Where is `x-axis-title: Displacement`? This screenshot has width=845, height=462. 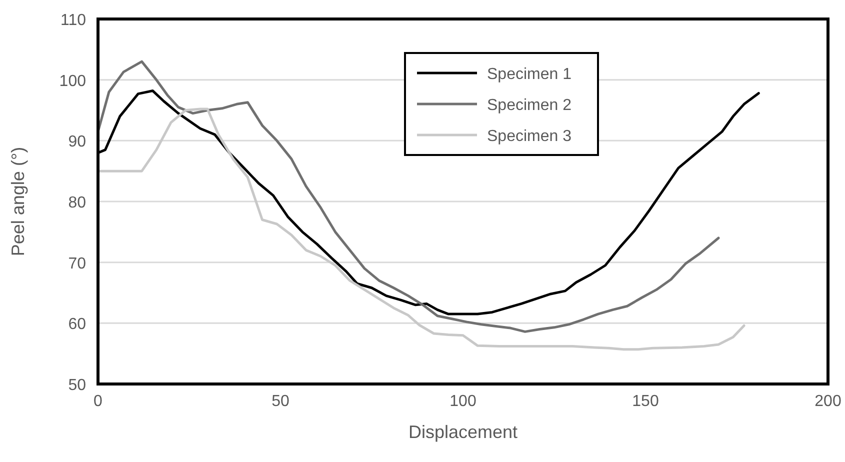
x-axis-title: Displacement is located at coordinates (463, 432).